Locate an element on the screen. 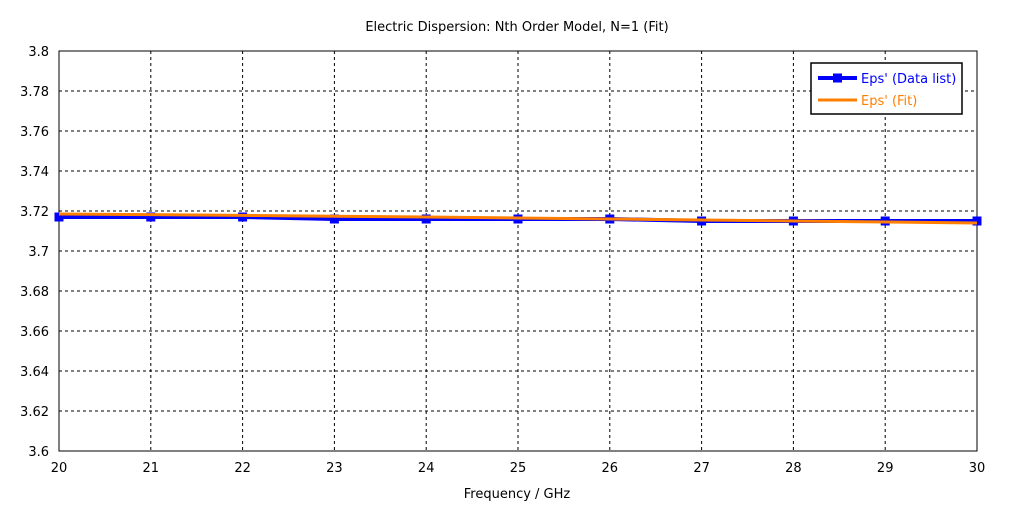 Image resolution: width=1012 pixels, height=507 pixels. y-tick-label: 3.6 is located at coordinates (38, 452).